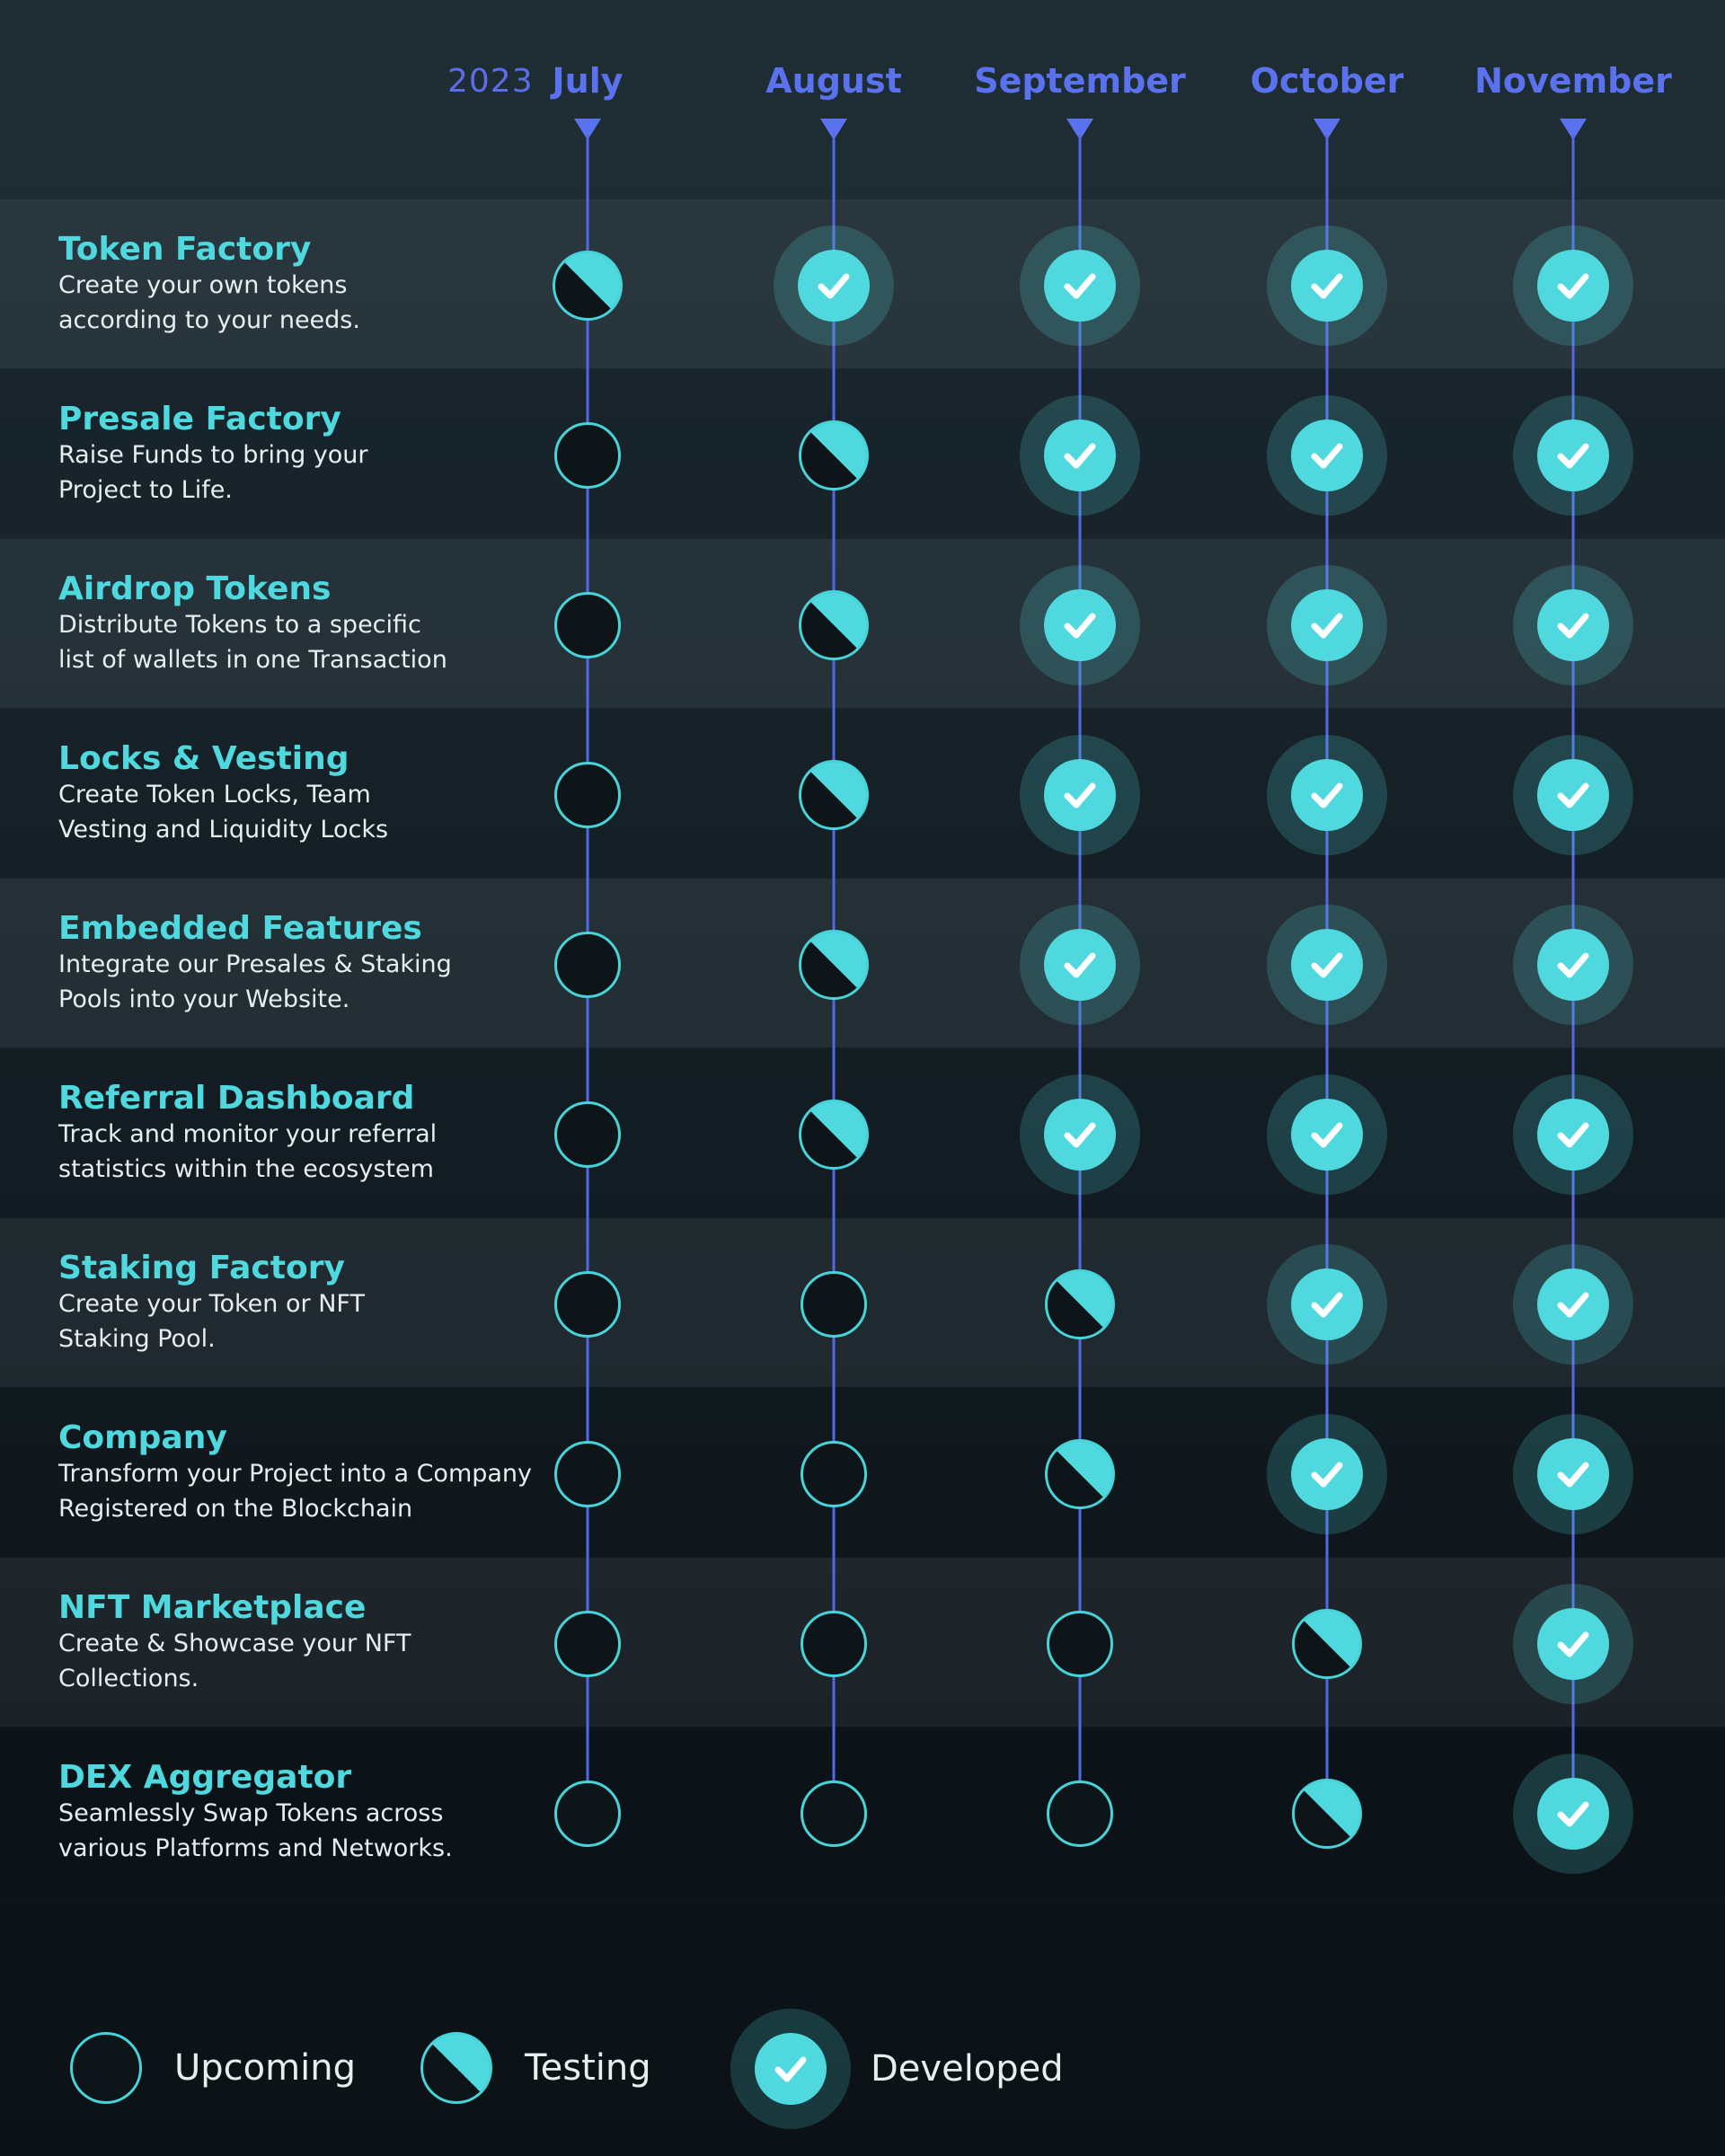  Describe the element at coordinates (205, 1777) in the screenshot. I see `feature-title: DEX Aggregator` at that location.